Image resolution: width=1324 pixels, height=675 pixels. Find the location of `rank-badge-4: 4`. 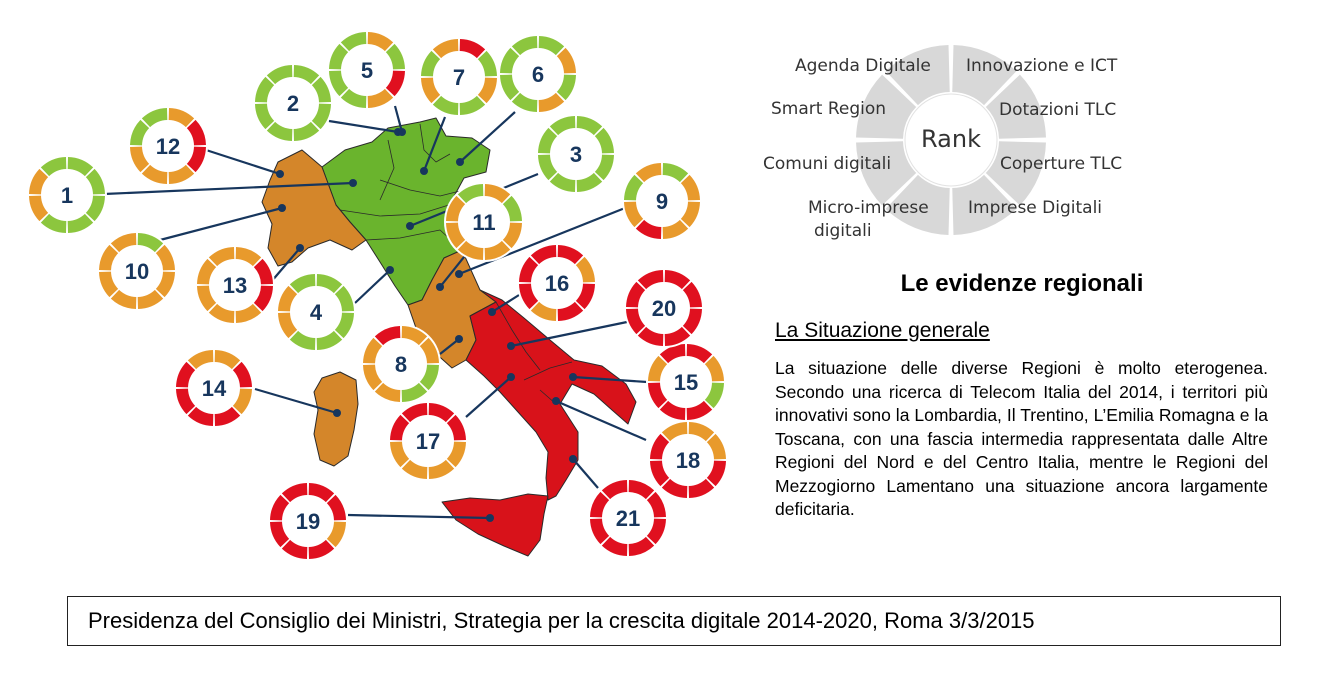

rank-badge-4: 4 is located at coordinates (316, 312).